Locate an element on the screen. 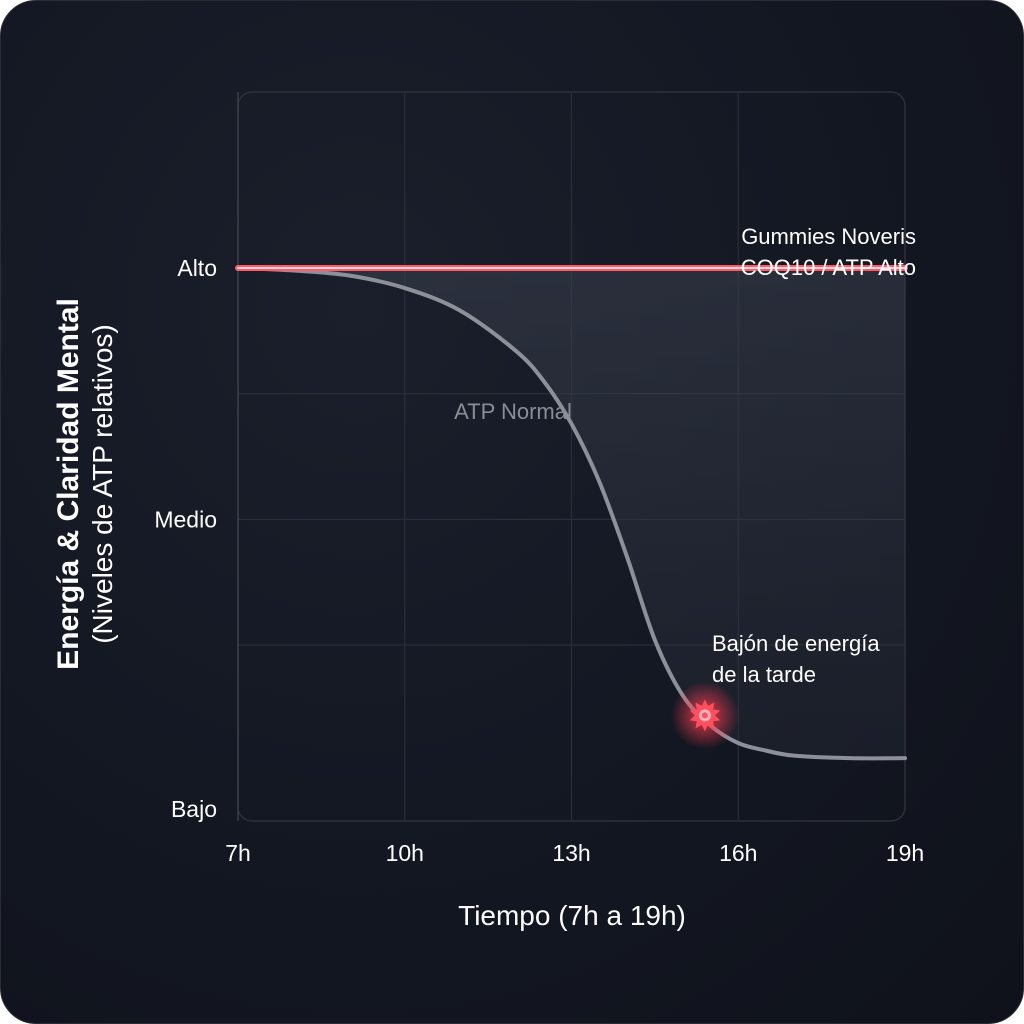 The width and height of the screenshot is (1024, 1024). x-tick-label: 13h is located at coordinates (571, 853).